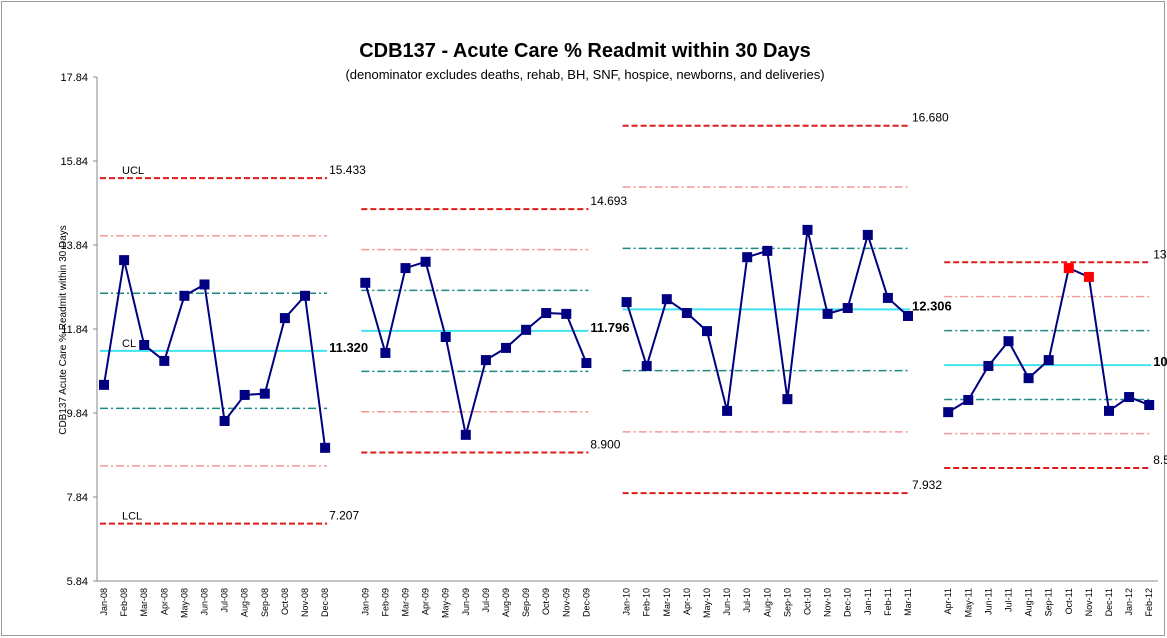 The image size is (1167, 638). I want to click on x-tick-label: Oct-08, so click(285, 601).